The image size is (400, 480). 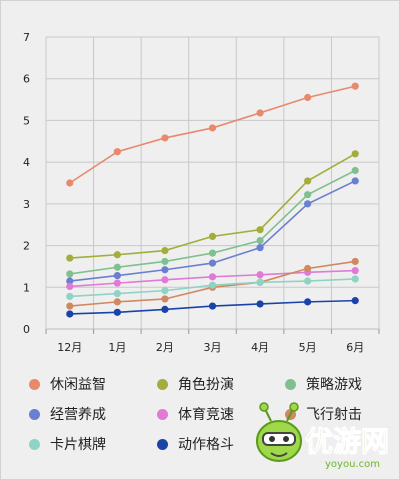 What do you see at coordinates (279, 432) in the screenshot?
I see `mascot-icon` at bounding box center [279, 432].